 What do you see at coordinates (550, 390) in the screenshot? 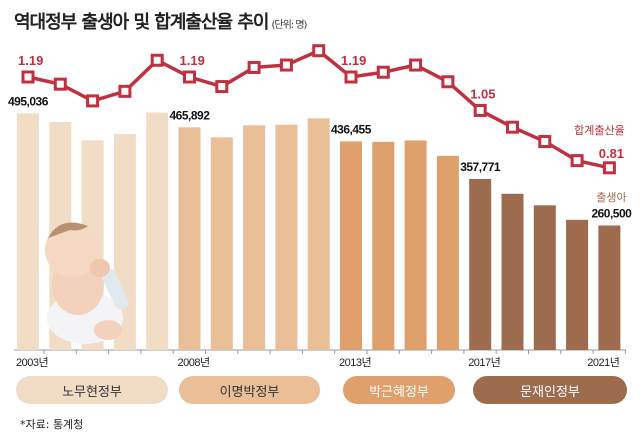
I see `government-label: 문재인정부` at bounding box center [550, 390].